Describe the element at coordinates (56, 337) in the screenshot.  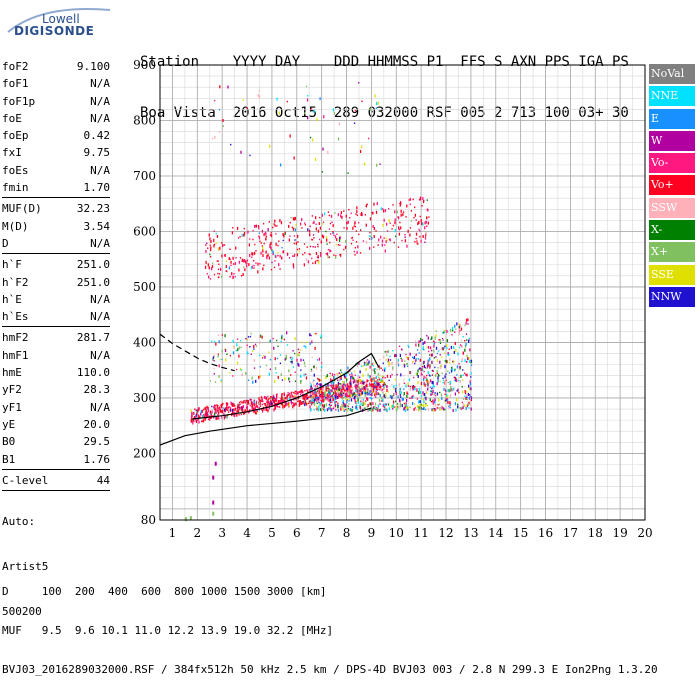
I see `param-row: hmF2 281.7` at that location.